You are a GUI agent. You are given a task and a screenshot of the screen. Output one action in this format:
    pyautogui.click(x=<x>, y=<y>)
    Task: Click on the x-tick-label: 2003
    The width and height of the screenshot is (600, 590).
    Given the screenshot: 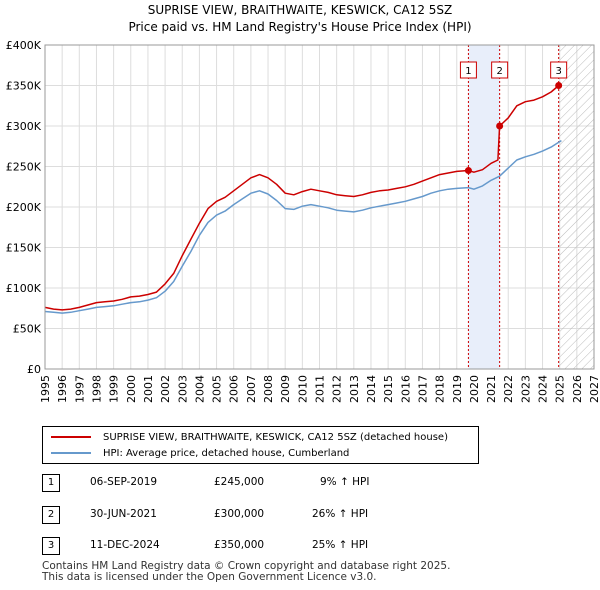 What is the action you would take?
    pyautogui.click(x=182, y=389)
    